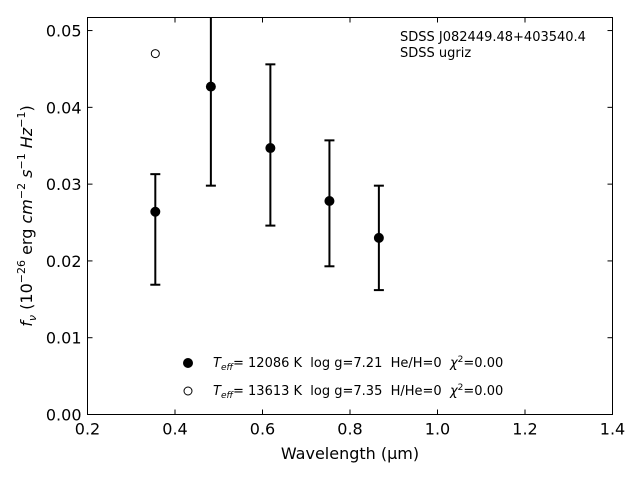 This screenshot has width=640, height=480. I want to click on x-tick-label: 0.8, so click(349, 429).